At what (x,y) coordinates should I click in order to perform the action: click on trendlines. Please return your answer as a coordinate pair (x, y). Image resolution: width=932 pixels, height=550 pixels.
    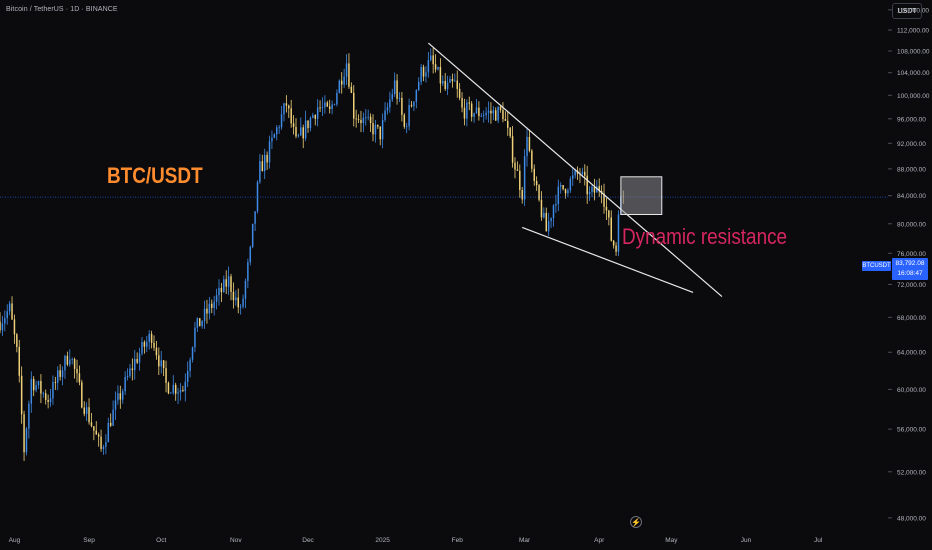
    Looking at the image, I should click on (575, 170).